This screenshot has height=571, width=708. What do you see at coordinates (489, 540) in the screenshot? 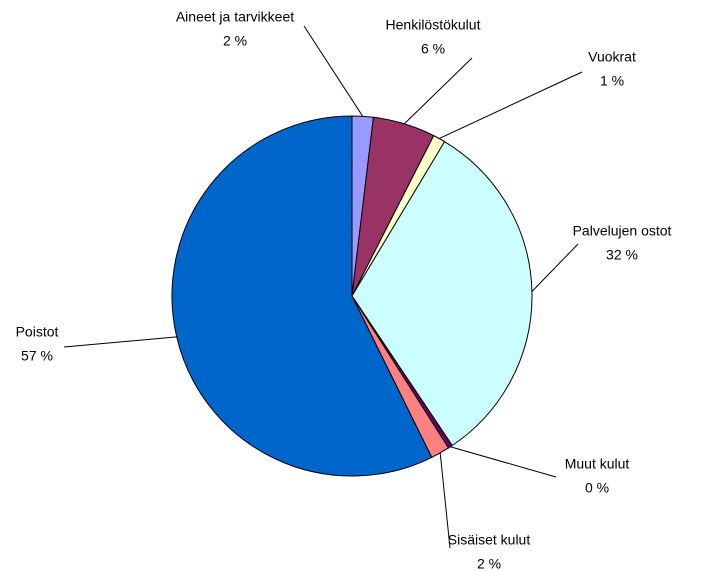
I see `slice-label: Sisäiset kulut` at bounding box center [489, 540].